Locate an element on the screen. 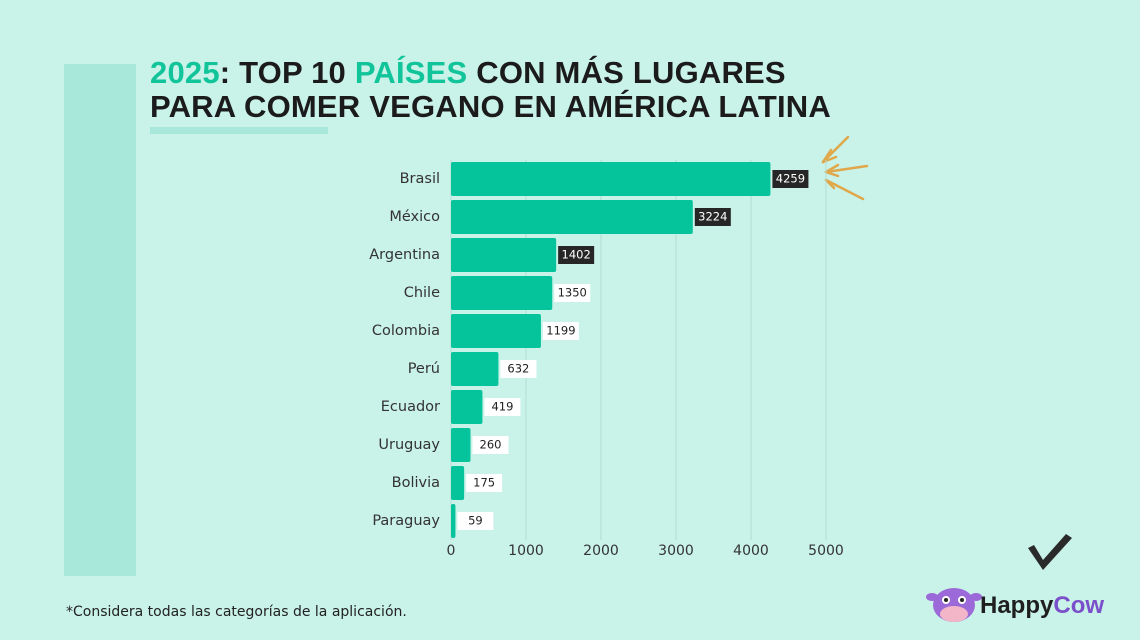 Image resolution: width=1140 pixels, height=640 pixels. title-segment: CON MÁS LUGARES is located at coordinates (626, 72).